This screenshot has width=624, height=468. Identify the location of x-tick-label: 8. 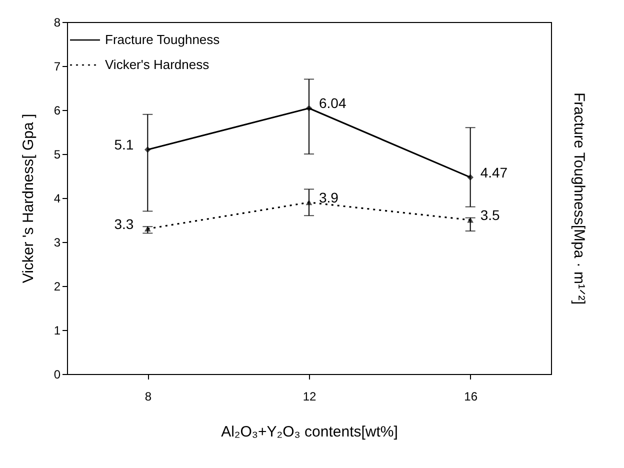
(148, 397).